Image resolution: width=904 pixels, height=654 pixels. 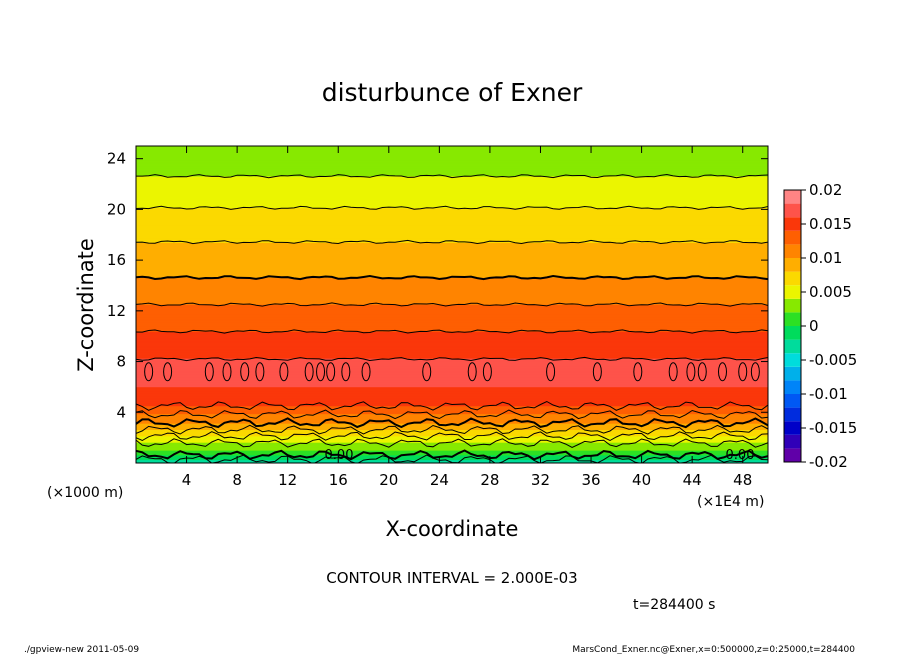 What do you see at coordinates (641, 480) in the screenshot?
I see `x-tick-label: 40` at bounding box center [641, 480].